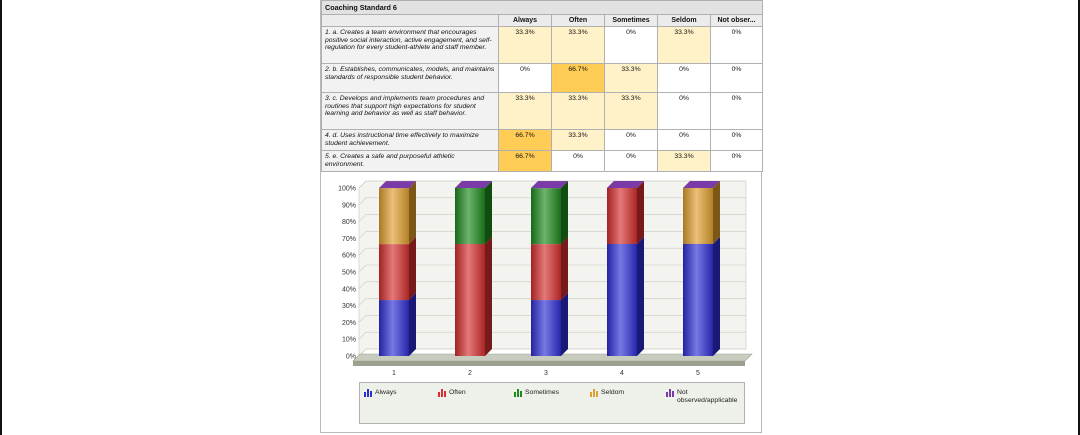  What do you see at coordinates (546, 373) in the screenshot?
I see `x-tick-label: 3` at bounding box center [546, 373].